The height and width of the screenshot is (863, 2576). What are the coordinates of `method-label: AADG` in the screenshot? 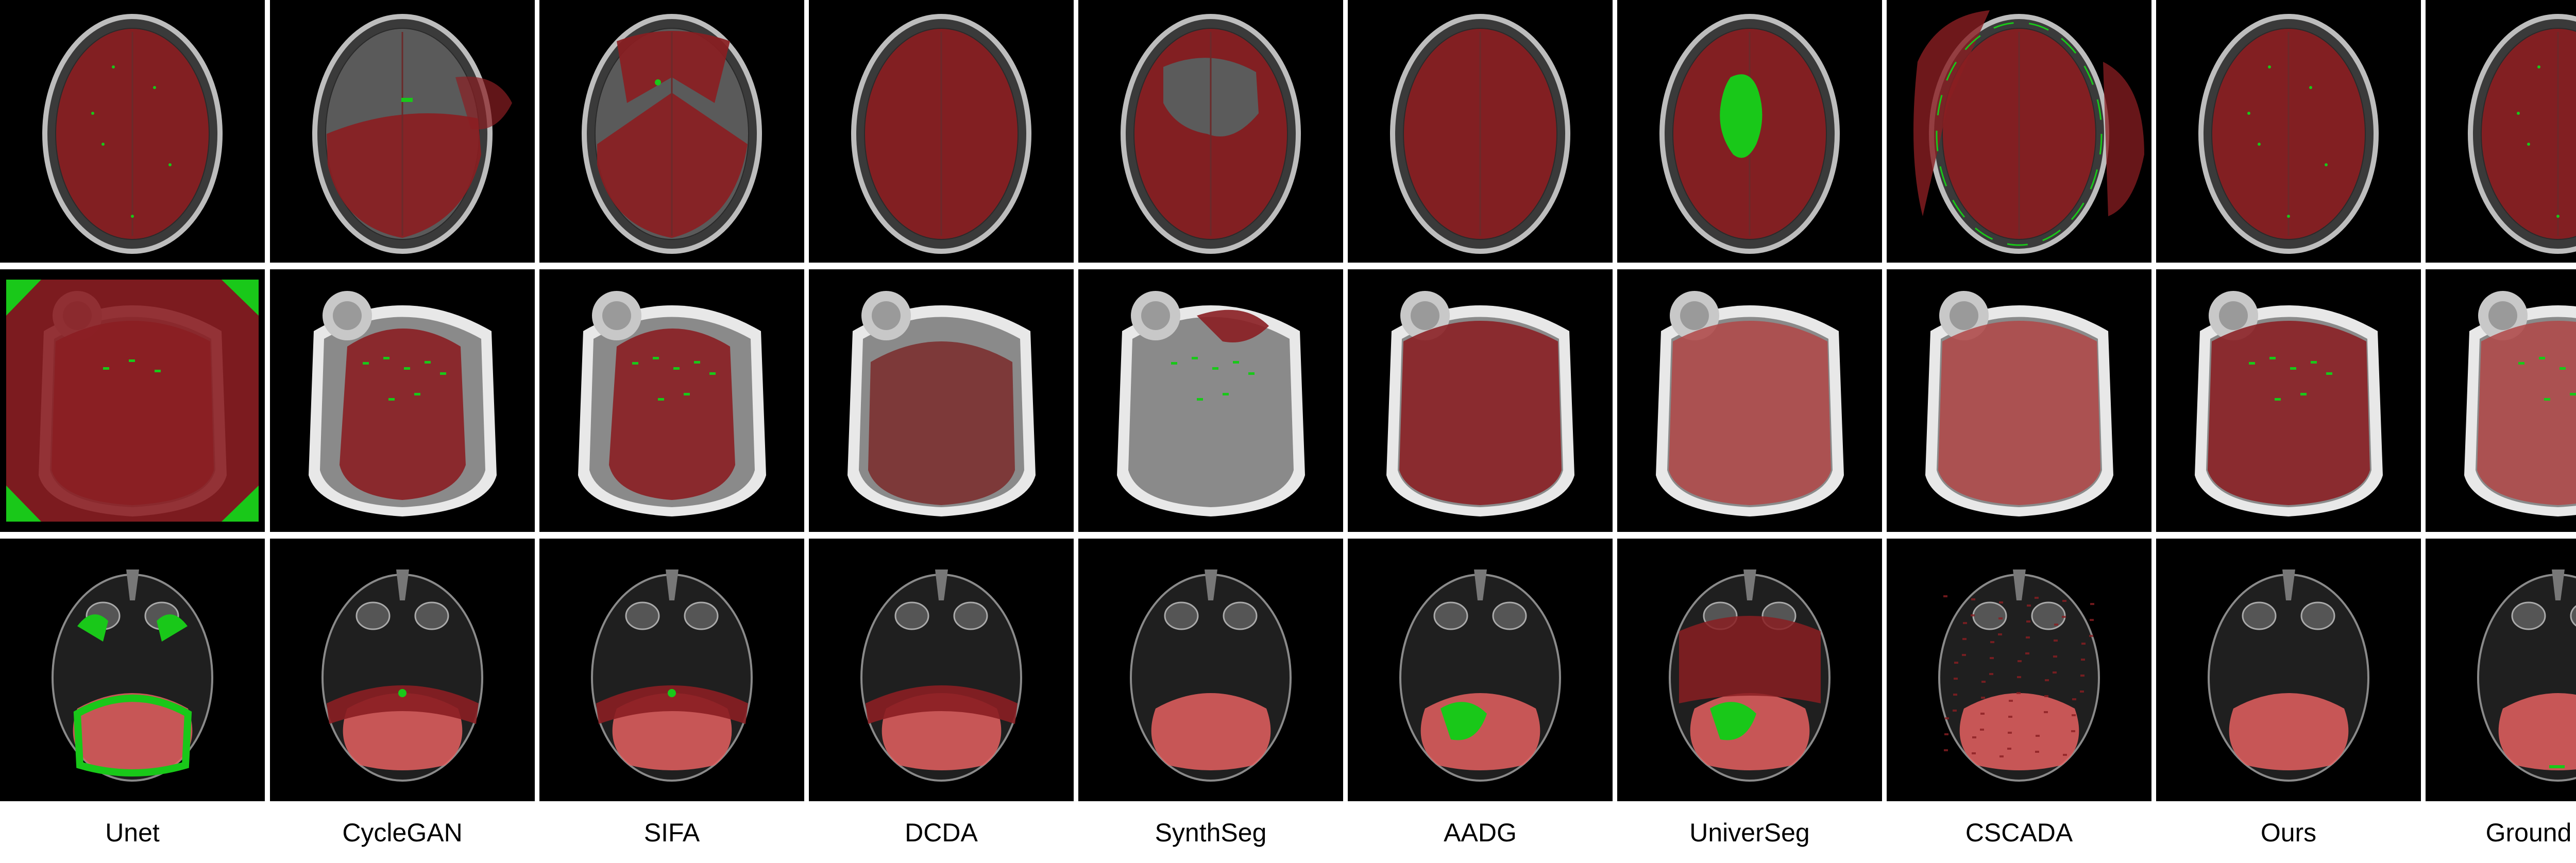 It's located at (1480, 832).